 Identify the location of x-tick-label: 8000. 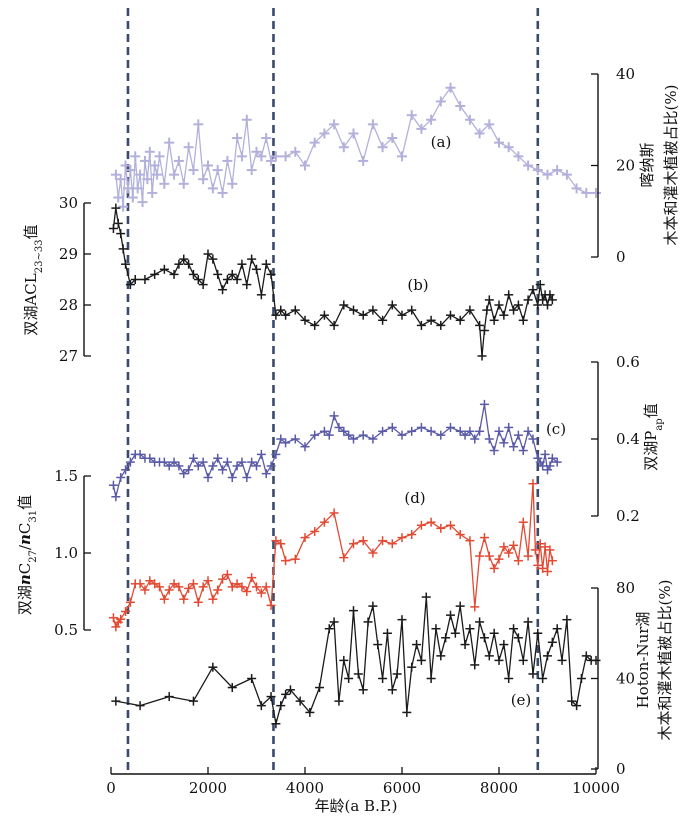
(499, 788).